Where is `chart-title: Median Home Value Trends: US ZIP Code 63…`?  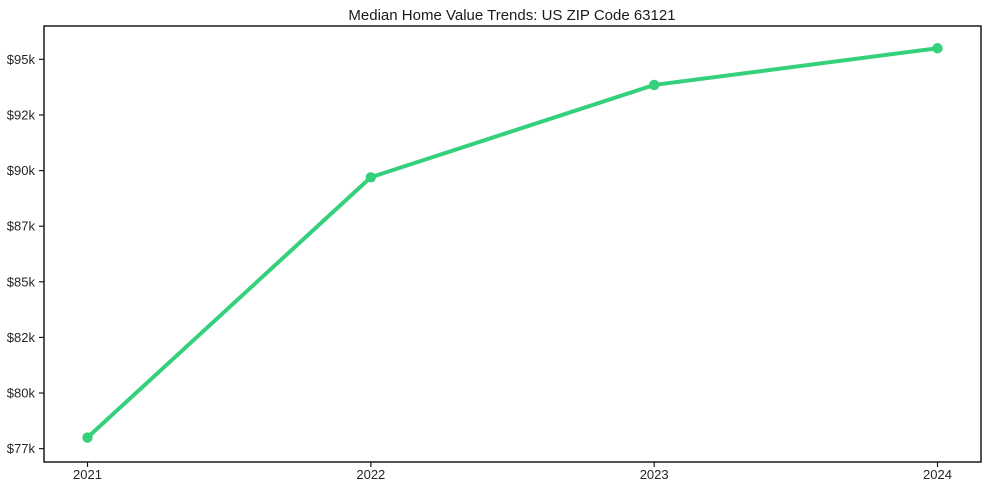 chart-title: Median Home Value Trends: US ZIP Code 63… is located at coordinates (511, 15).